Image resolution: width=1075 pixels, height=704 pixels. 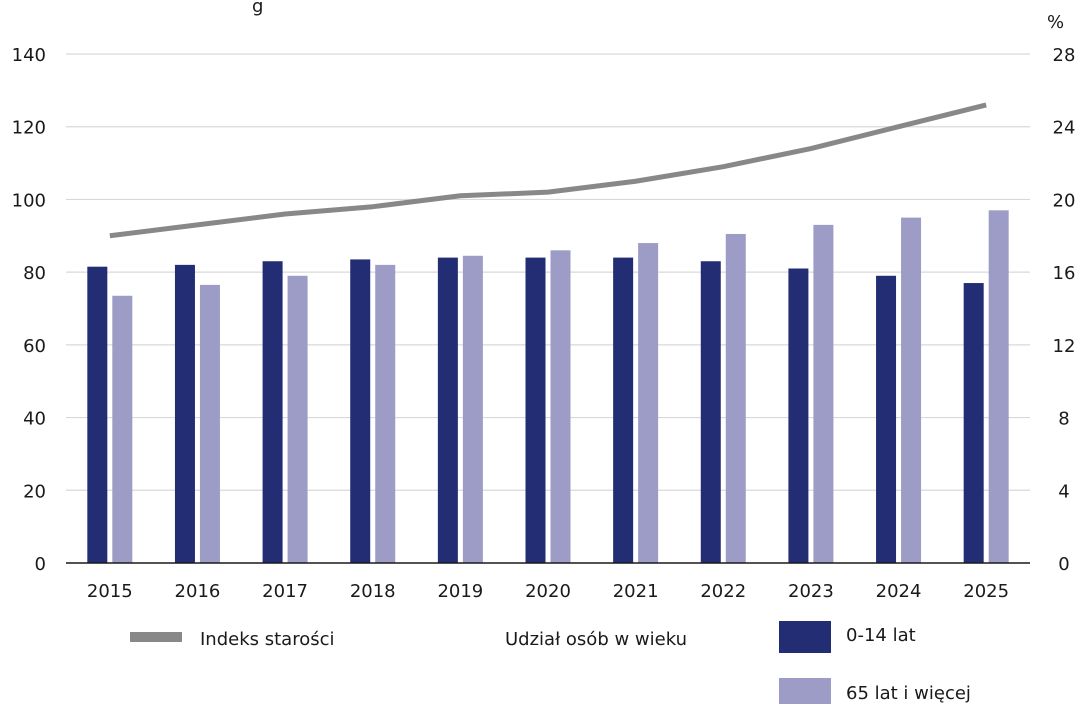 What do you see at coordinates (908, 693) in the screenshot?
I see `legend-label-65plus: 65 lat i więcej` at bounding box center [908, 693].